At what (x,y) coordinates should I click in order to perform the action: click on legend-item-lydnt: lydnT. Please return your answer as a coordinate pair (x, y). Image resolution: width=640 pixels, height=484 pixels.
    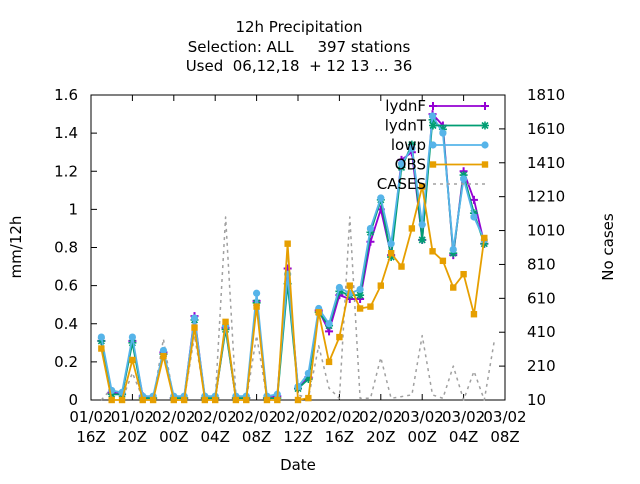
    Looking at the image, I should click on (437, 126).